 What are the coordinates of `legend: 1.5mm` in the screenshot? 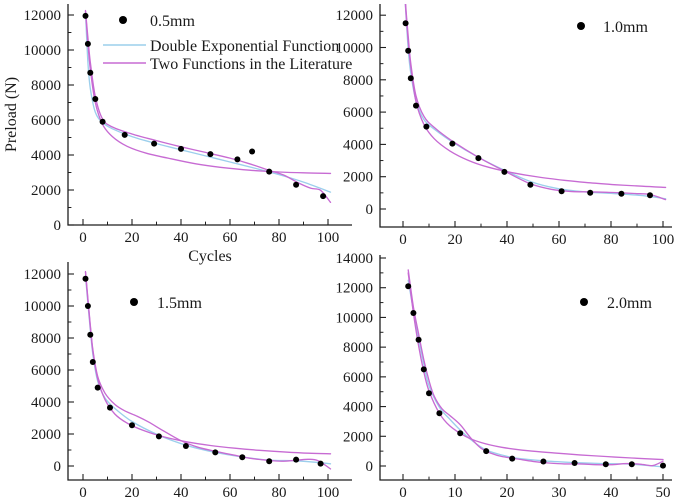 It's located at (166, 303).